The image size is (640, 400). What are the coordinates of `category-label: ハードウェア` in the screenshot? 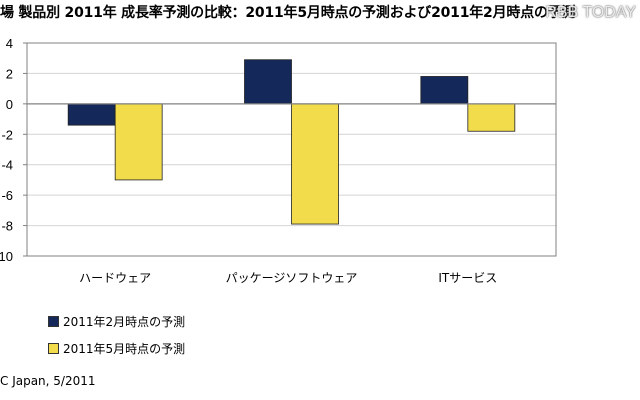 It's located at (115, 278).